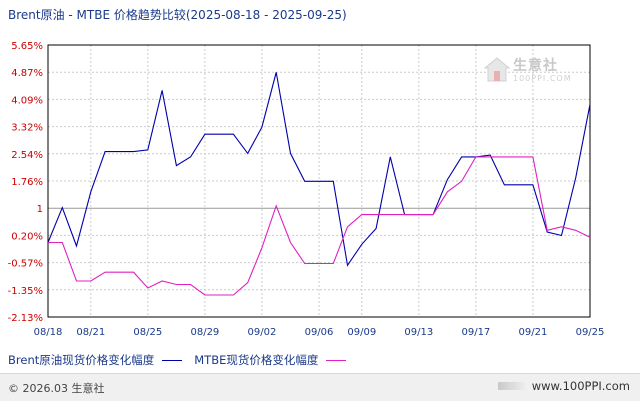 The width and height of the screenshot is (640, 401). I want to click on chart-legend: Brent原油现货价格变化幅度 MTBE现货价格变化幅度, so click(183, 360).